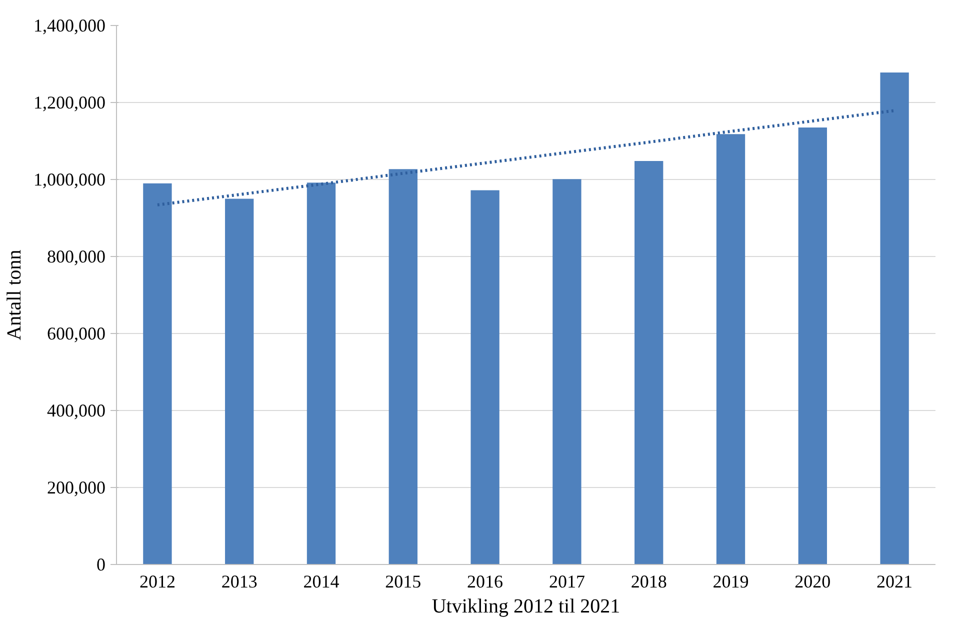  What do you see at coordinates (526, 607) in the screenshot?
I see `x-axis-title: Utvikling 2012 til 2021` at bounding box center [526, 607].